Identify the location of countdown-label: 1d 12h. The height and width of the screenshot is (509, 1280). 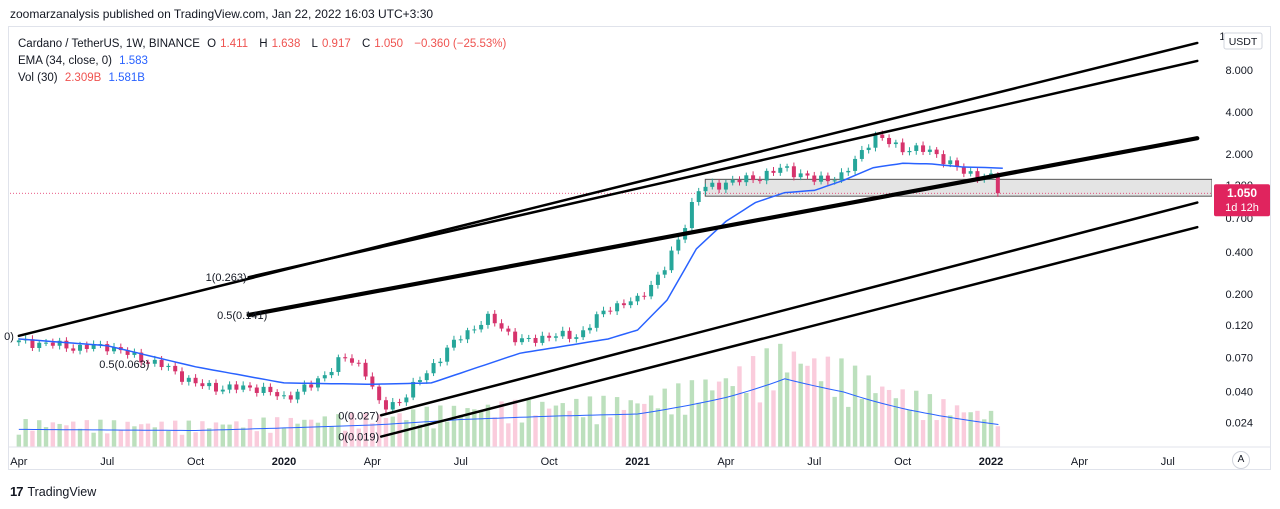
(1242, 208).